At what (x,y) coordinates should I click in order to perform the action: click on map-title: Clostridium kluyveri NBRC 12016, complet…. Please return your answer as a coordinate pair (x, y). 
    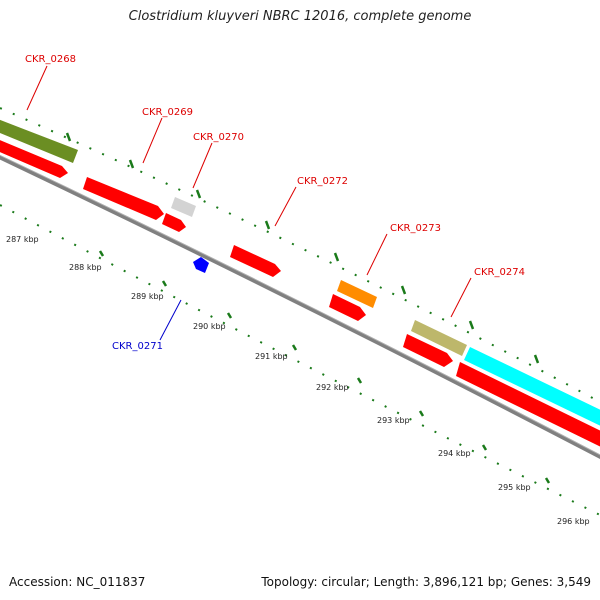
    Looking at the image, I should click on (300, 16).